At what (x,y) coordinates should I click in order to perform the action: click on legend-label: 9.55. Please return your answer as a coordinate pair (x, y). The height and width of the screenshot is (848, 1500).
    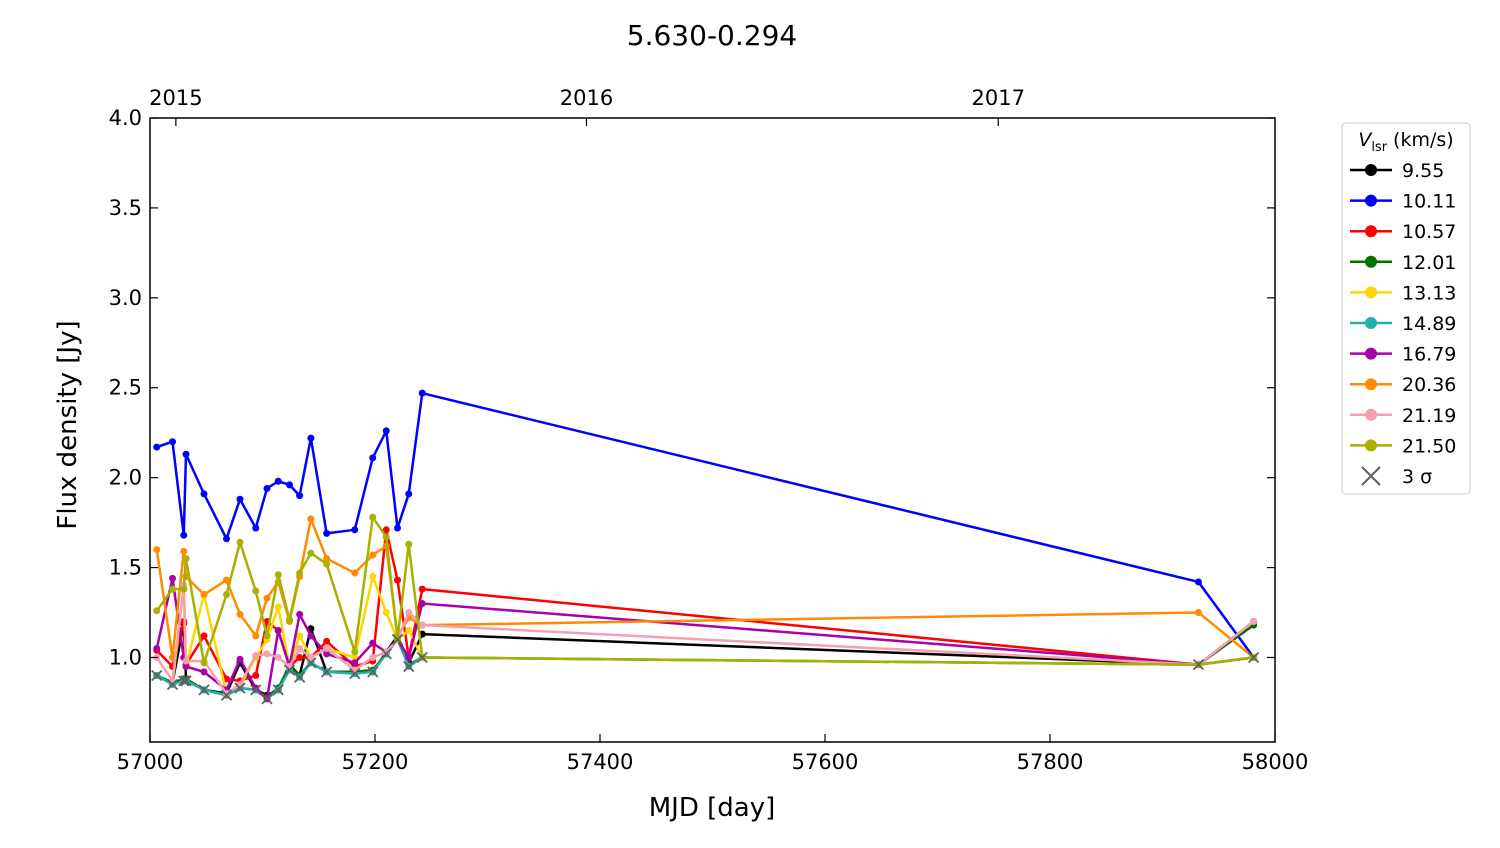
    Looking at the image, I should click on (1423, 171).